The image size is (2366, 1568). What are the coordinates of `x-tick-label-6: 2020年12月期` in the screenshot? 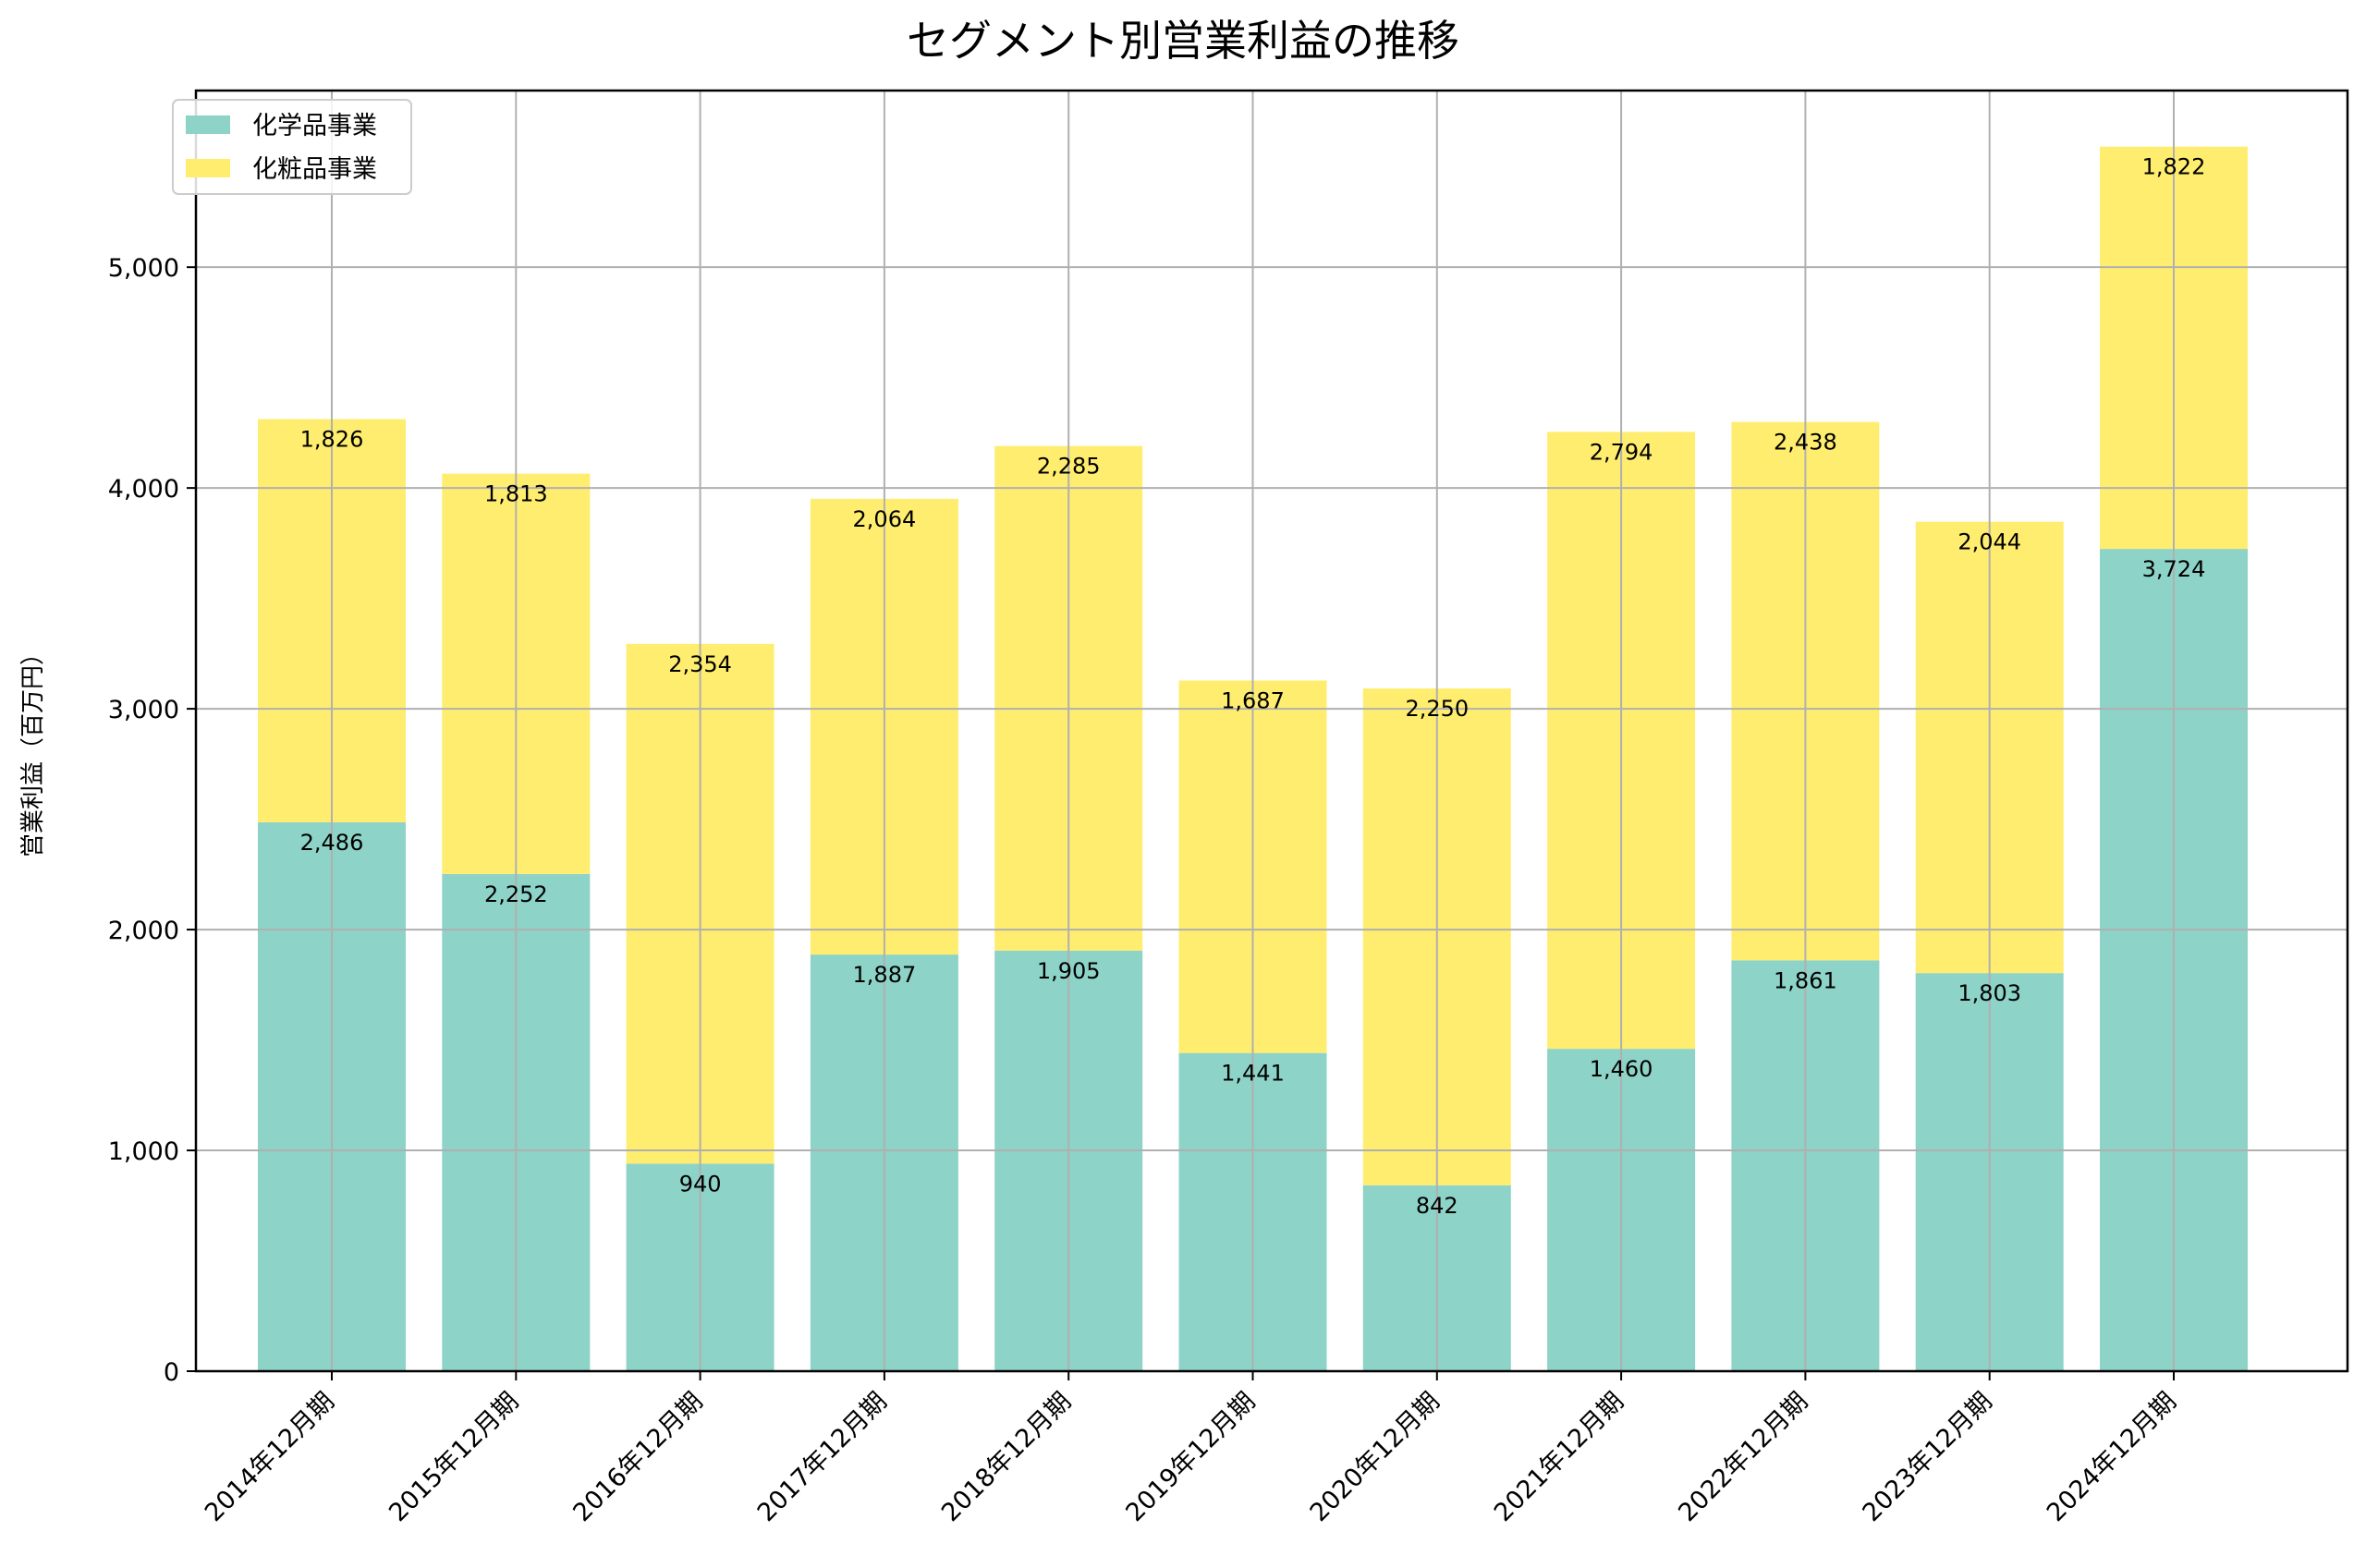 It's located at (1375, 1457).